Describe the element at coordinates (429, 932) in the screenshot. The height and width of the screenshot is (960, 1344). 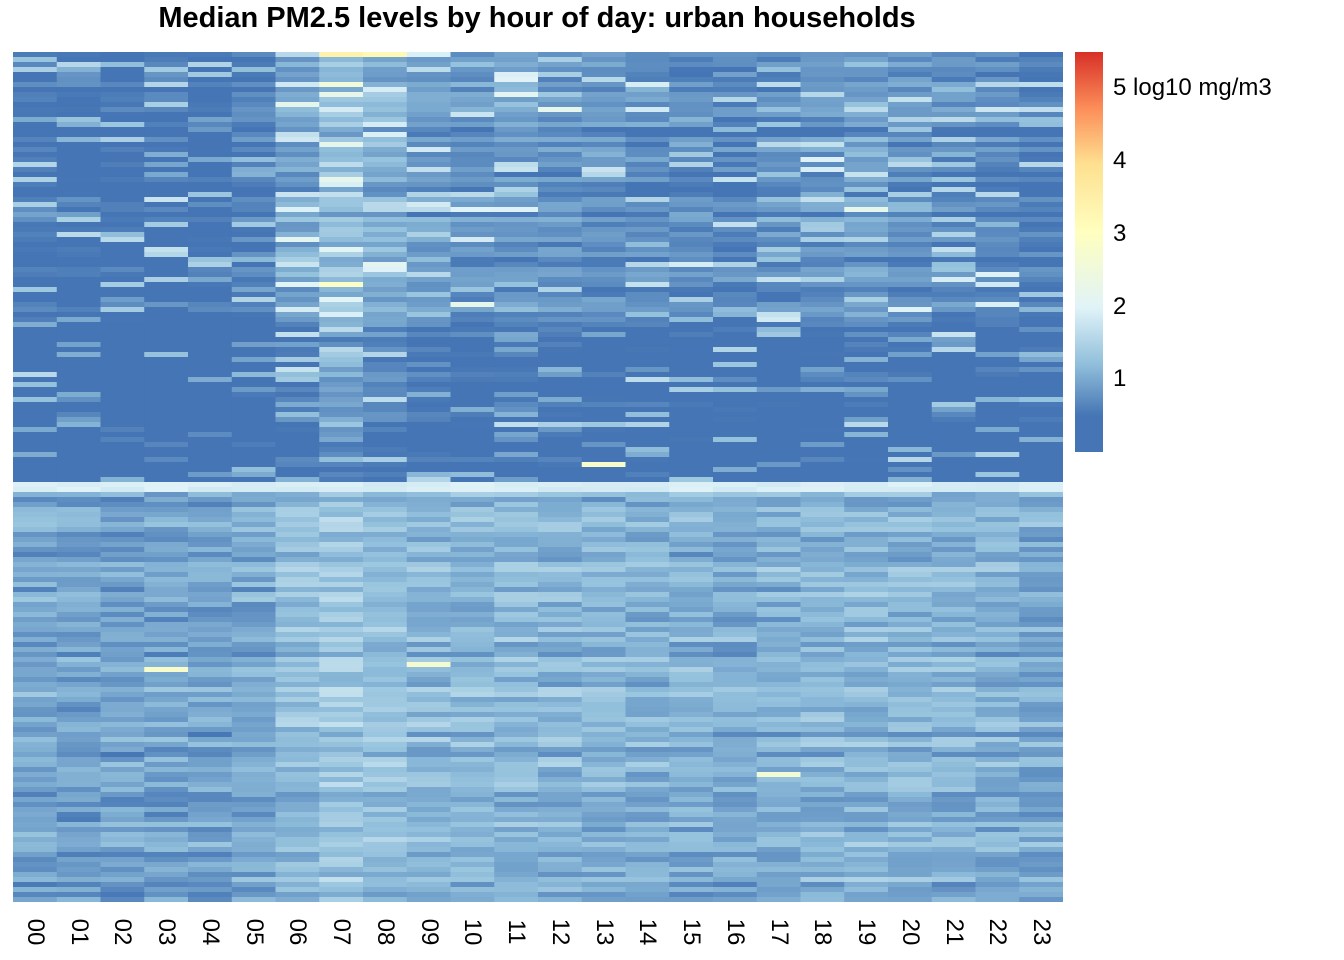
I see `x-tick-label-text: 09` at that location.